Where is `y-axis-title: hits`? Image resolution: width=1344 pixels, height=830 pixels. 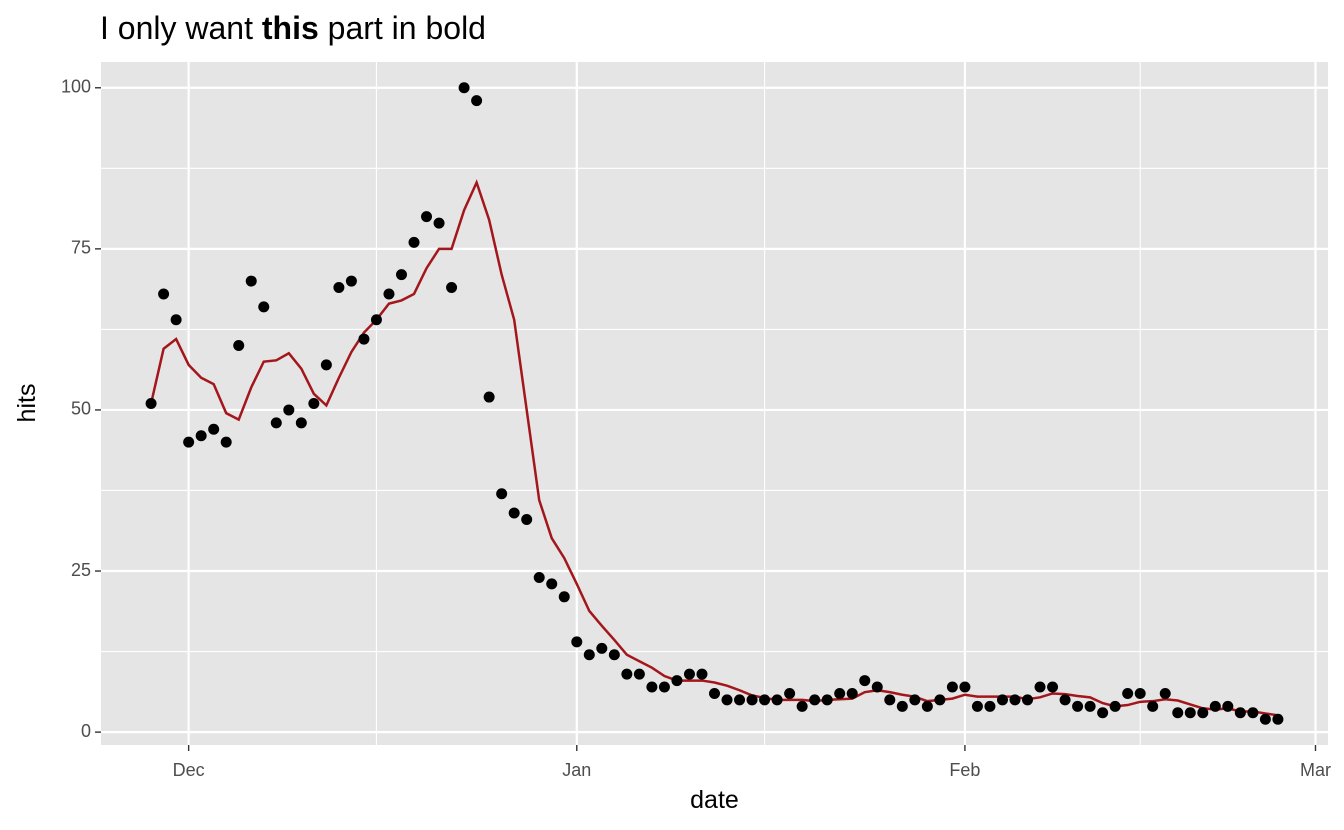
y-axis-title: hits is located at coordinates (27, 403).